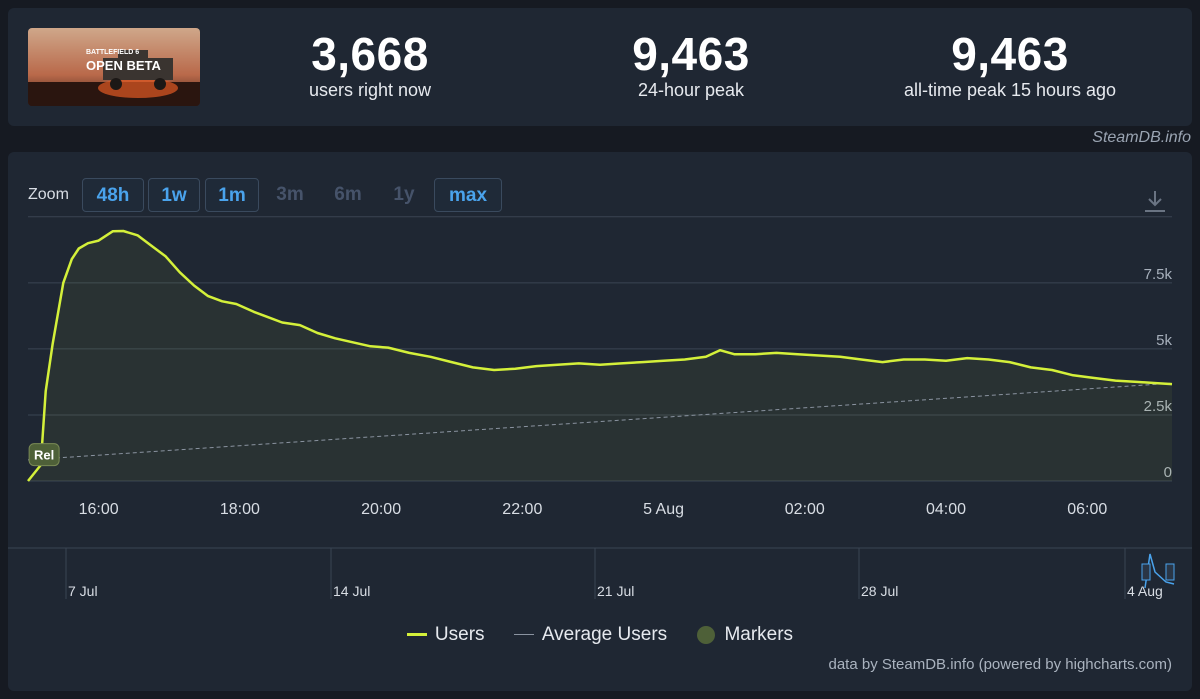 The image size is (1200, 699). I want to click on current-users-stat: 3,668 users right now, so click(370, 64).